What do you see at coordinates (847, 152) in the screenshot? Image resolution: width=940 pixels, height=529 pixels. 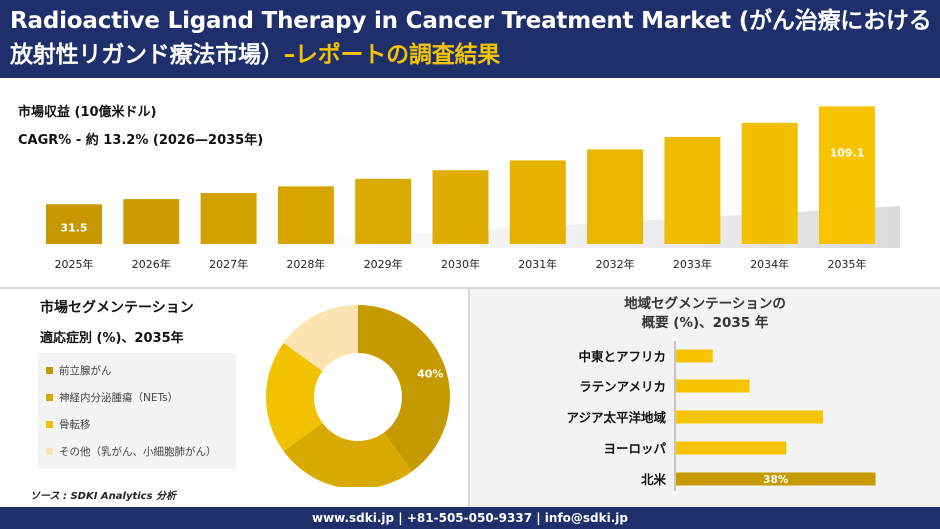 I see `revenue-data-label: 109.1` at bounding box center [847, 152].